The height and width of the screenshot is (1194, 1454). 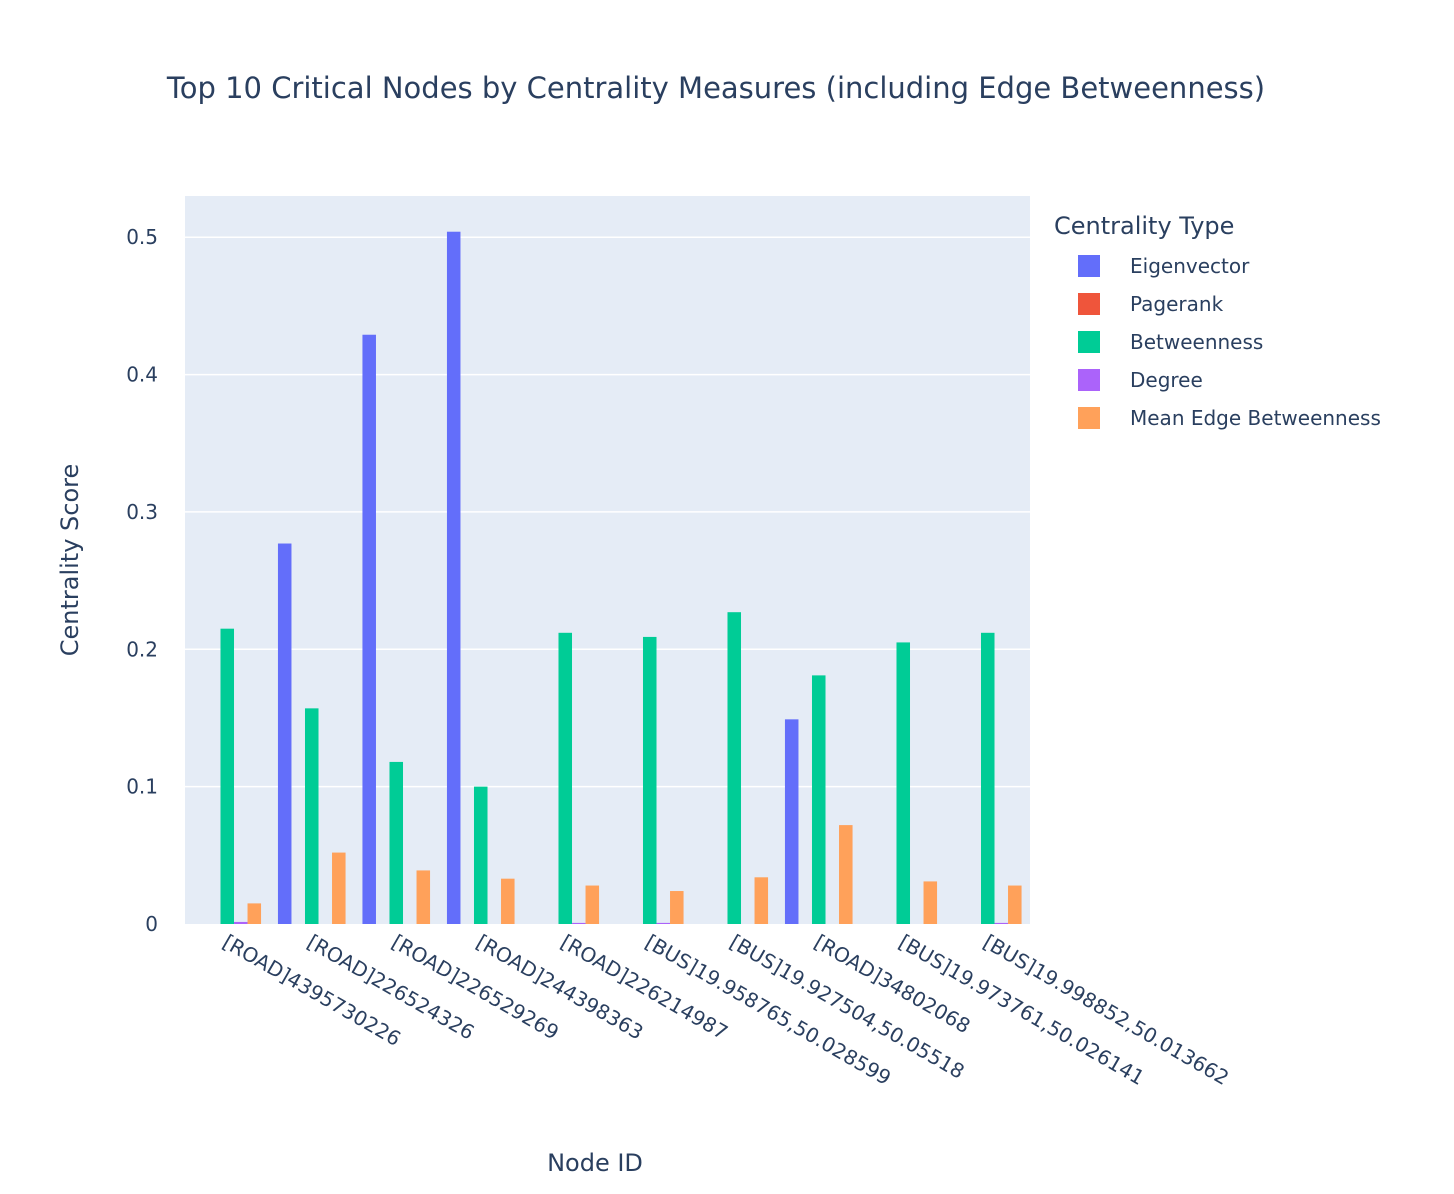 I want to click on y-tick-label: 0.5, so click(x=142, y=237).